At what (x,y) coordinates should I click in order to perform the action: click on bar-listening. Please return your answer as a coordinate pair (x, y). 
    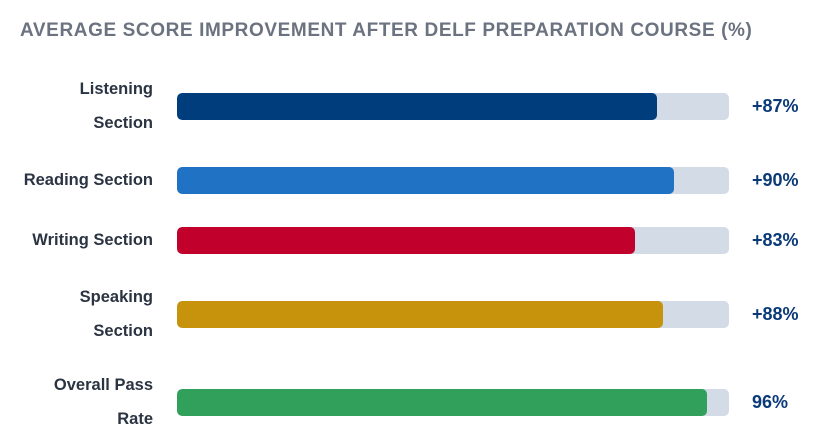
    Looking at the image, I should click on (417, 106).